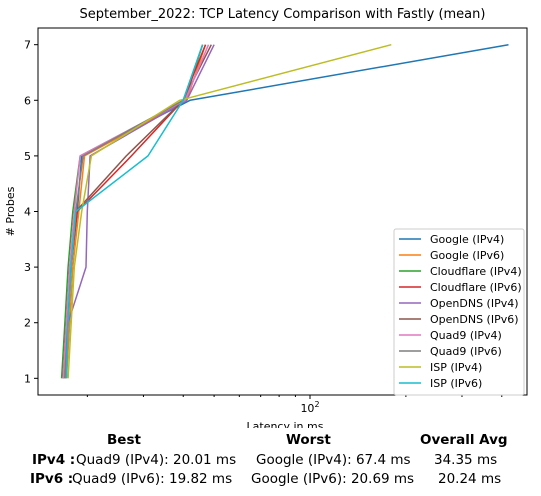  Describe the element at coordinates (27, 212) in the screenshot. I see `y-tick-label-4: 4` at that location.